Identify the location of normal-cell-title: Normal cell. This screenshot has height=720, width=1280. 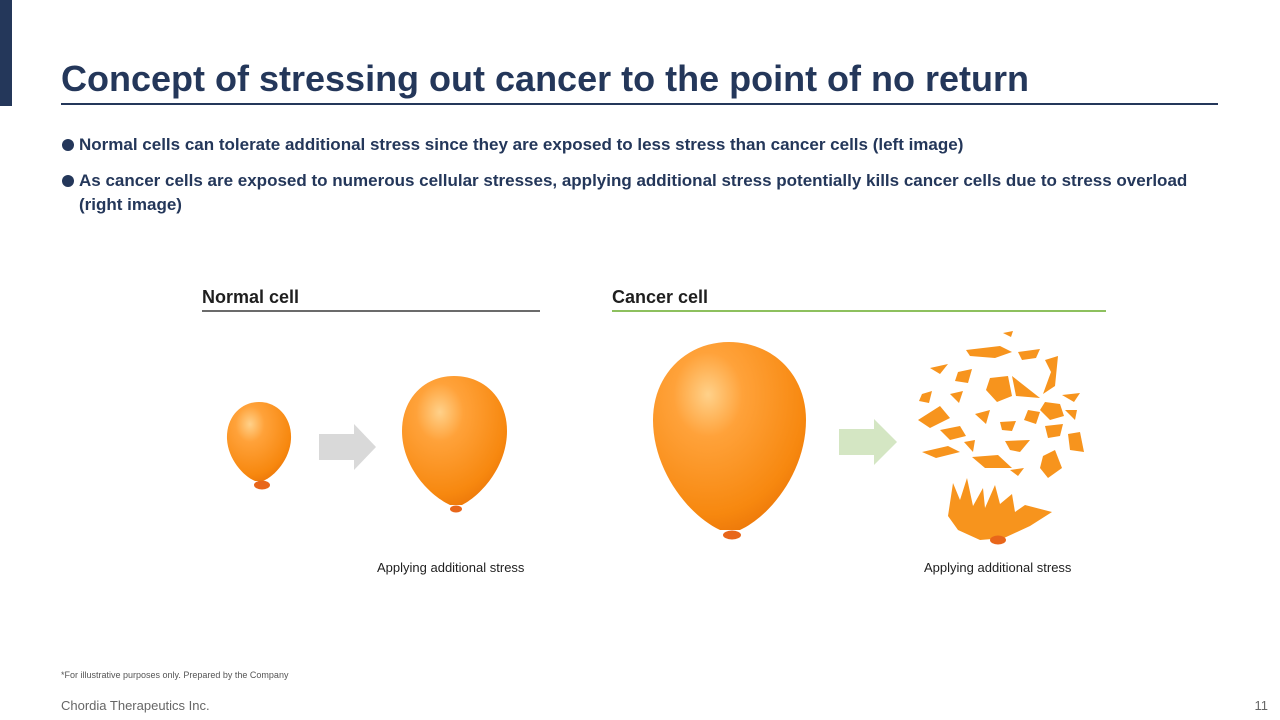
(251, 297).